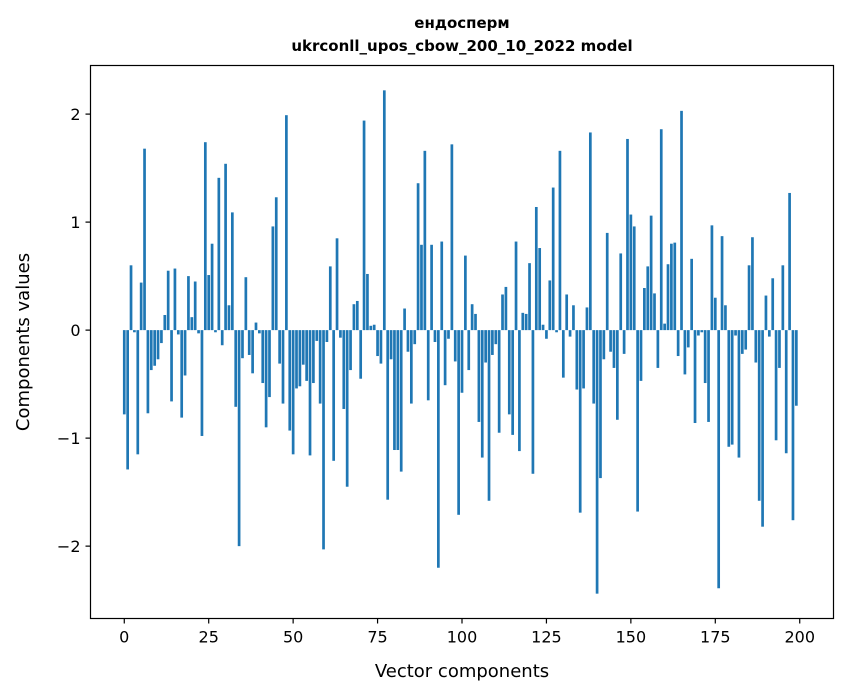 The image size is (847, 696). I want to click on chart-title-line-1: ендосперм, so click(461, 23).